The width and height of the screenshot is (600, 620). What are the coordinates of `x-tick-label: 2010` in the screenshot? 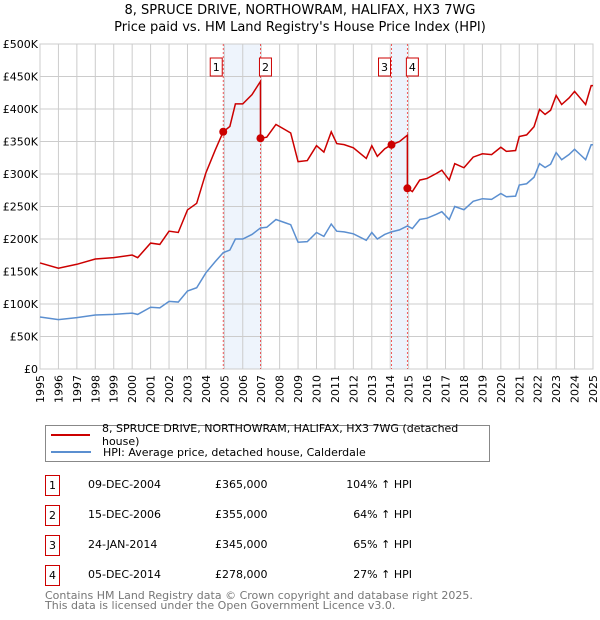 It's located at (317, 389).